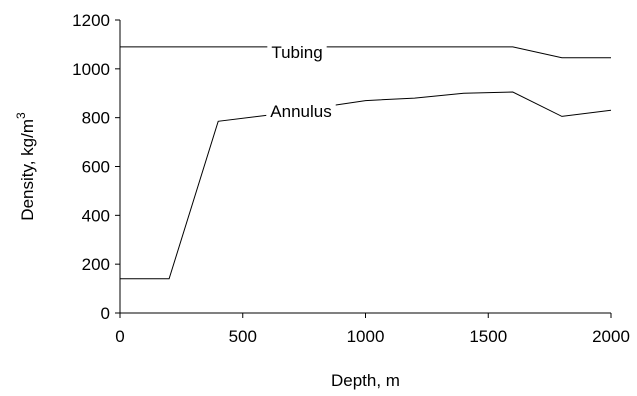 This screenshot has width=637, height=396. I want to click on y-axis-title-superscript: 3, so click(21, 115).